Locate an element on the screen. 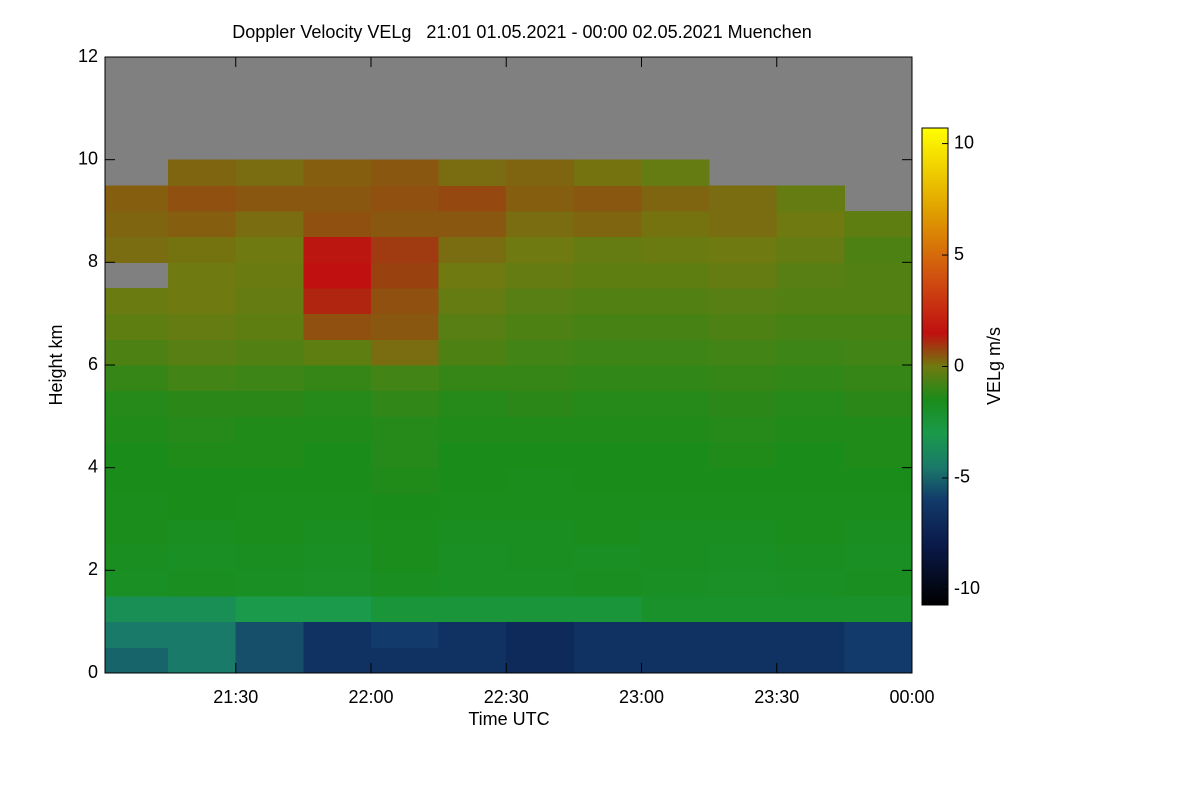 Image resolution: width=1200 pixels, height=805 pixels. x-tick-label: 21:30 is located at coordinates (235, 697).